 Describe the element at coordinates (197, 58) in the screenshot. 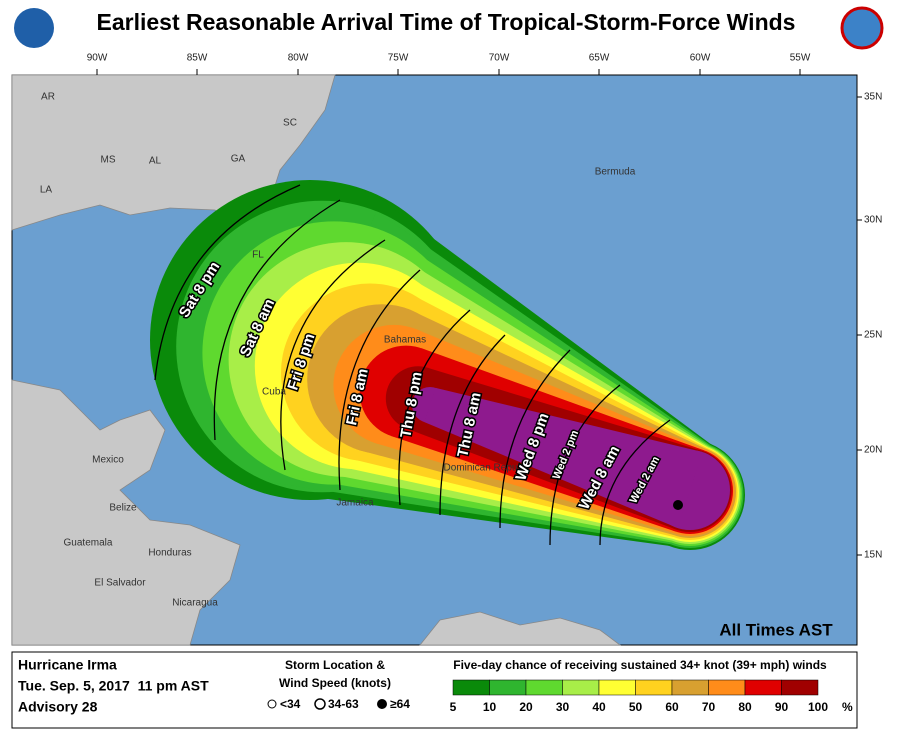

I see `lon-label: 85W` at that location.